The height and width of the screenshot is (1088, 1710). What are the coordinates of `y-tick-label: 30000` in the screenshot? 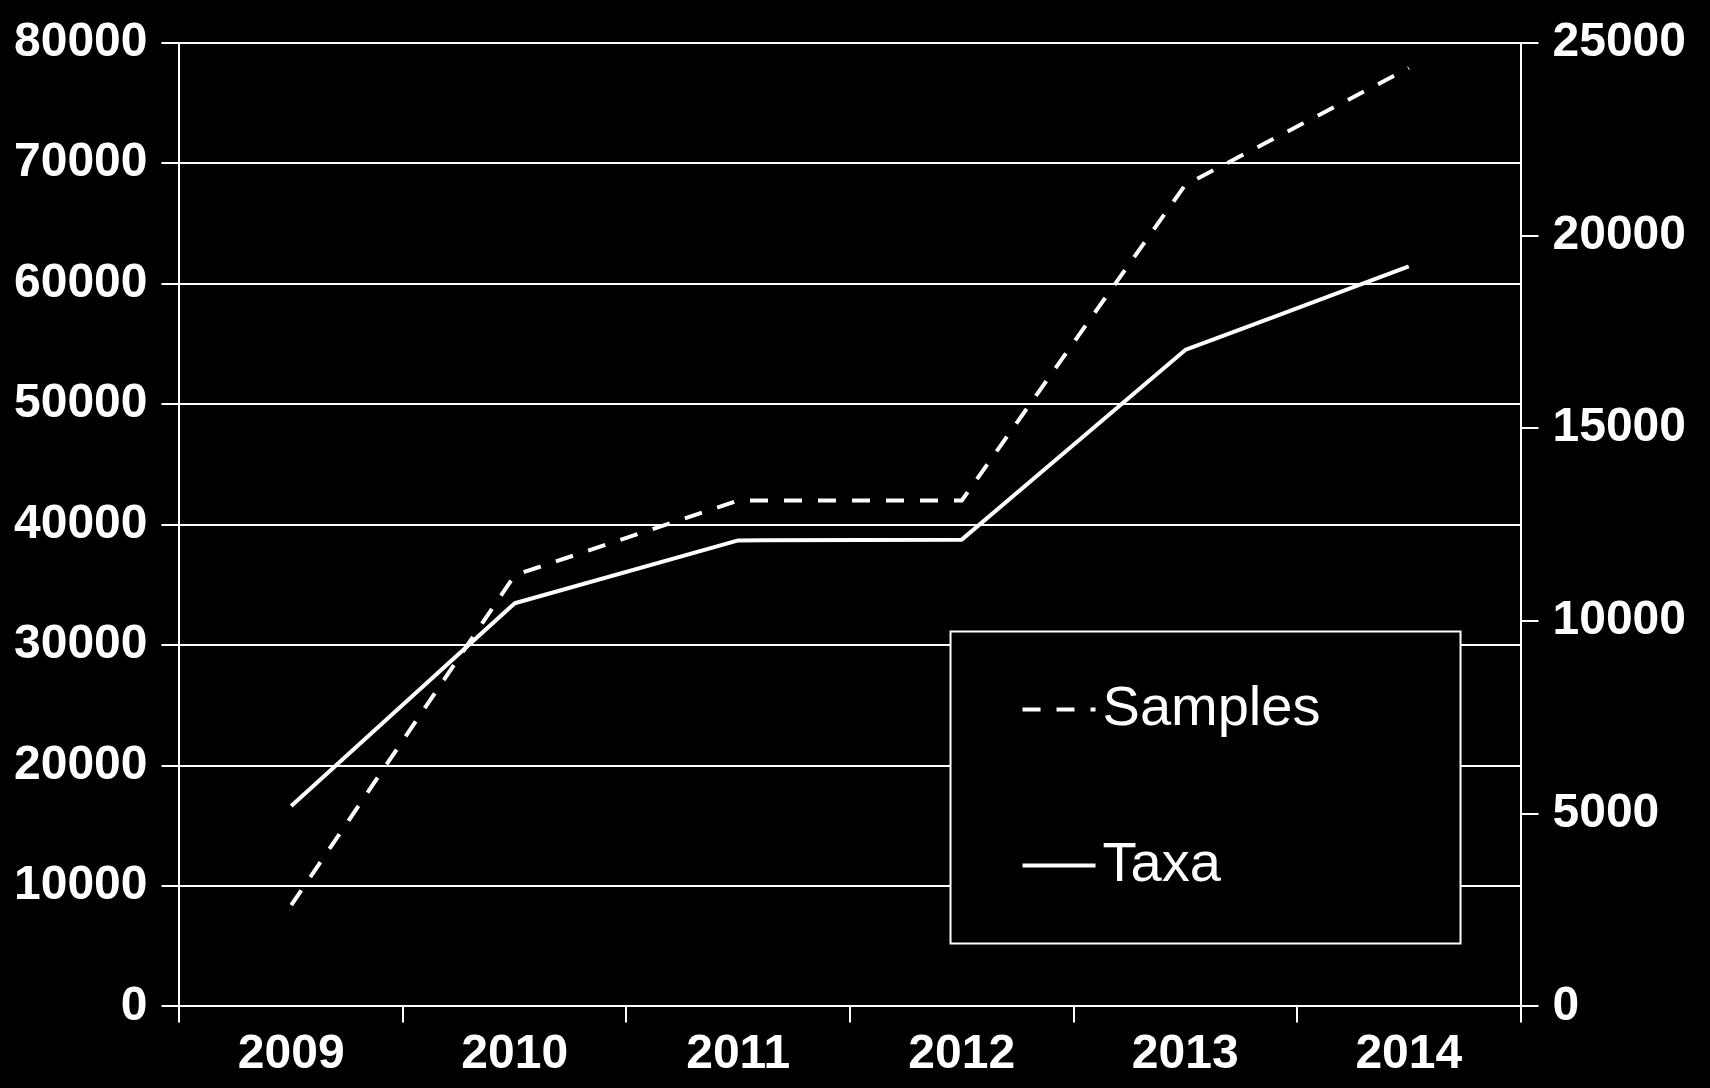 It's located at (80, 642).